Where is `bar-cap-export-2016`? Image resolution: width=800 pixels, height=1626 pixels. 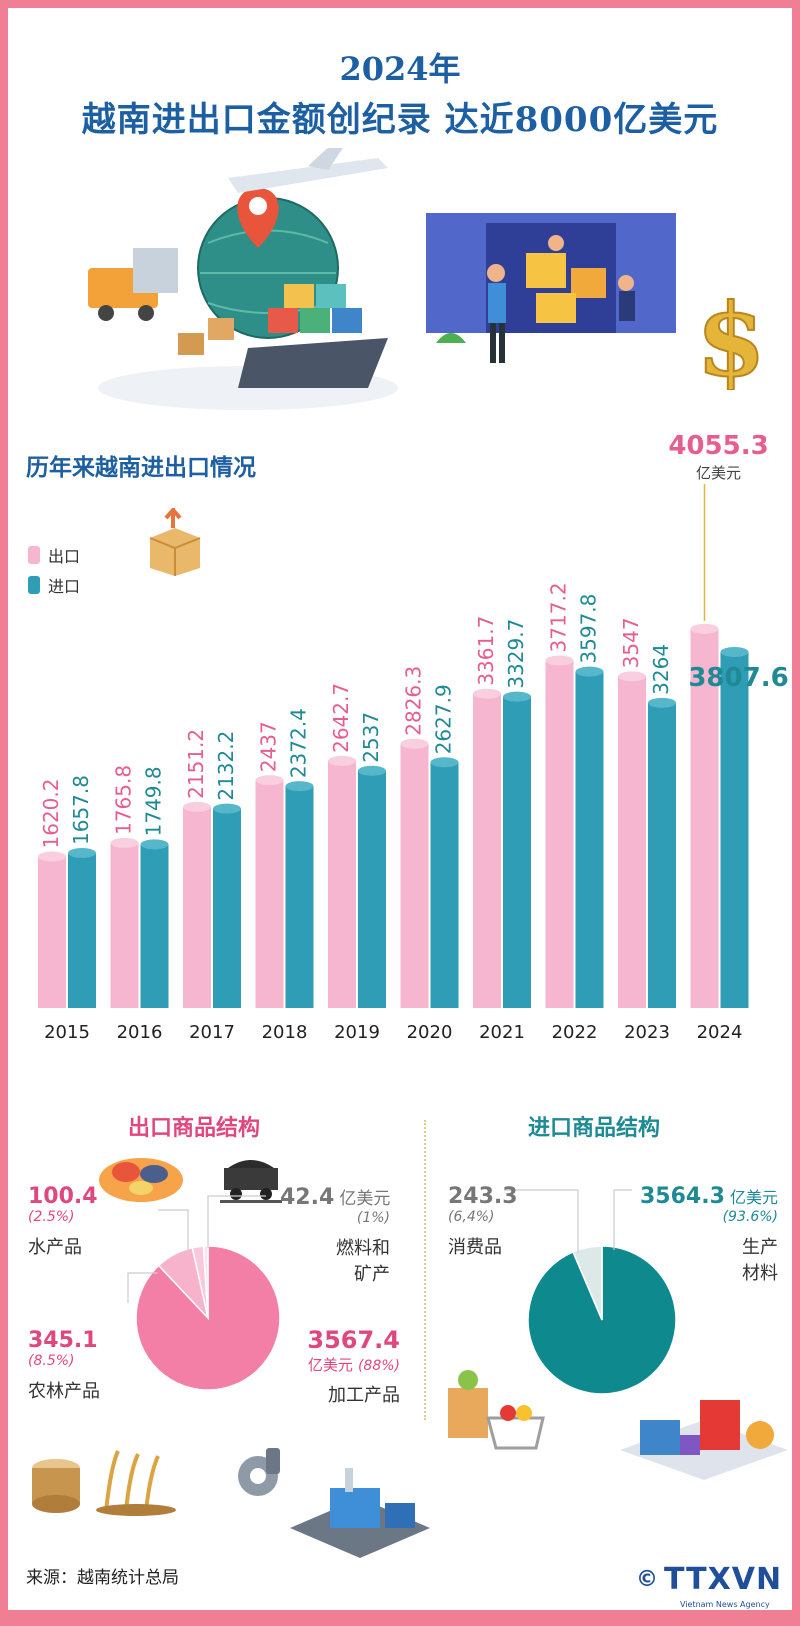 bar-cap-export-2016 is located at coordinates (124, 842).